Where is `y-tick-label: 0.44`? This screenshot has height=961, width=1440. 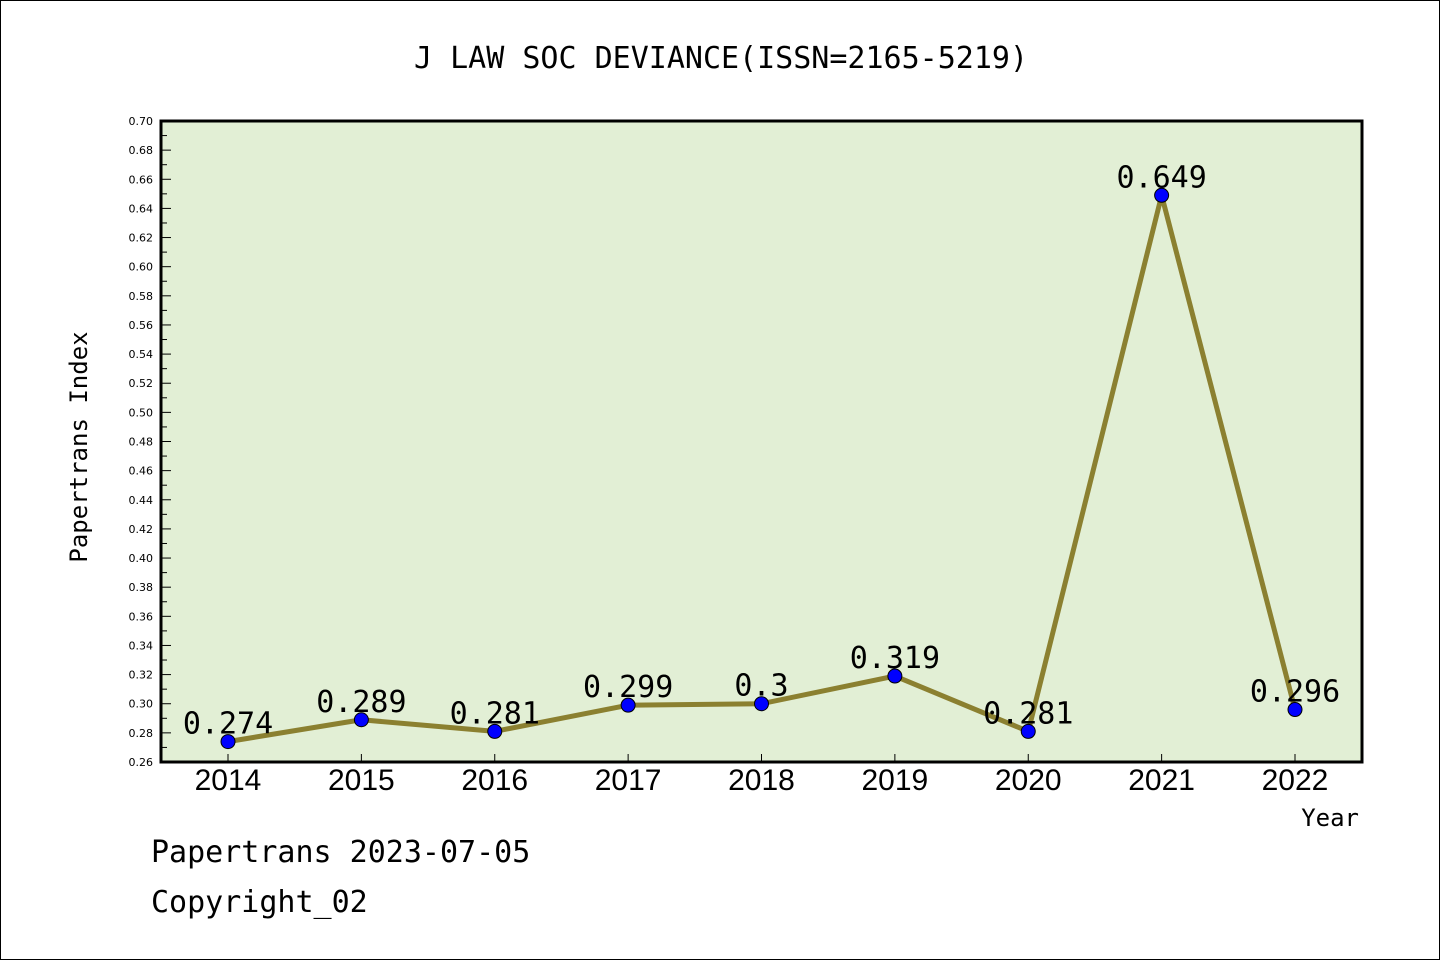 y-tick-label: 0.44 is located at coordinates (141, 500).